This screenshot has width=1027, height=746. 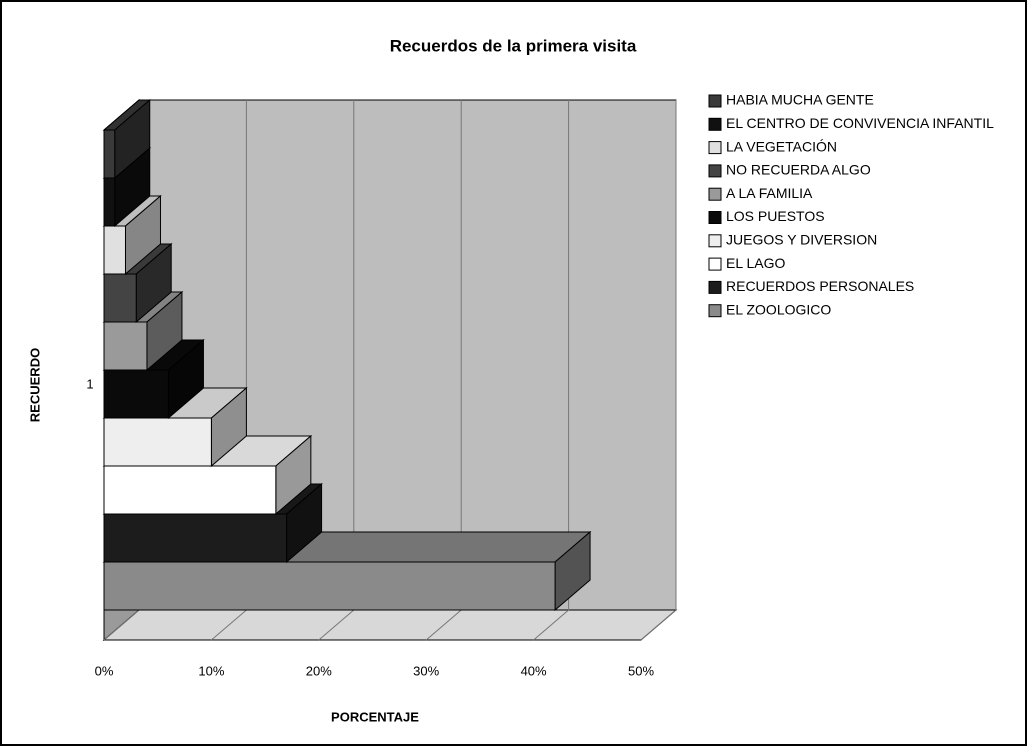 What do you see at coordinates (756, 263) in the screenshot?
I see `legend-label: EL LAGO` at bounding box center [756, 263].